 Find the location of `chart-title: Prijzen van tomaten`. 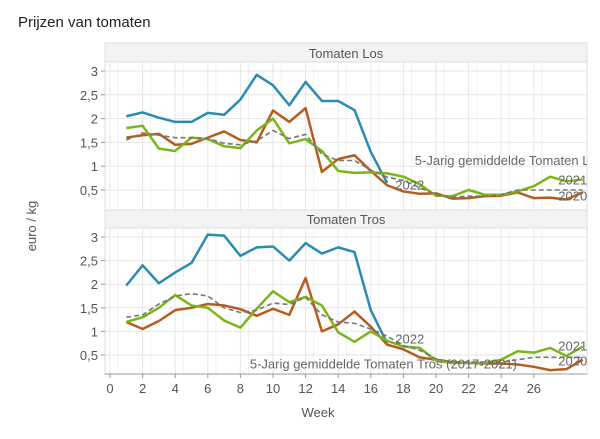

chart-title: Prijzen van tomaten is located at coordinates (84, 22).